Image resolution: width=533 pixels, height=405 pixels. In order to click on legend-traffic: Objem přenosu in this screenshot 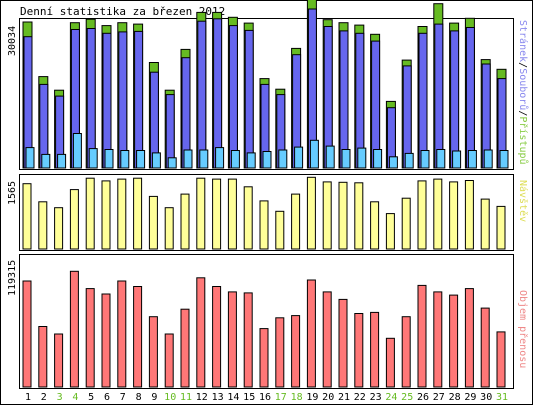, I will do `click(523, 329)`.